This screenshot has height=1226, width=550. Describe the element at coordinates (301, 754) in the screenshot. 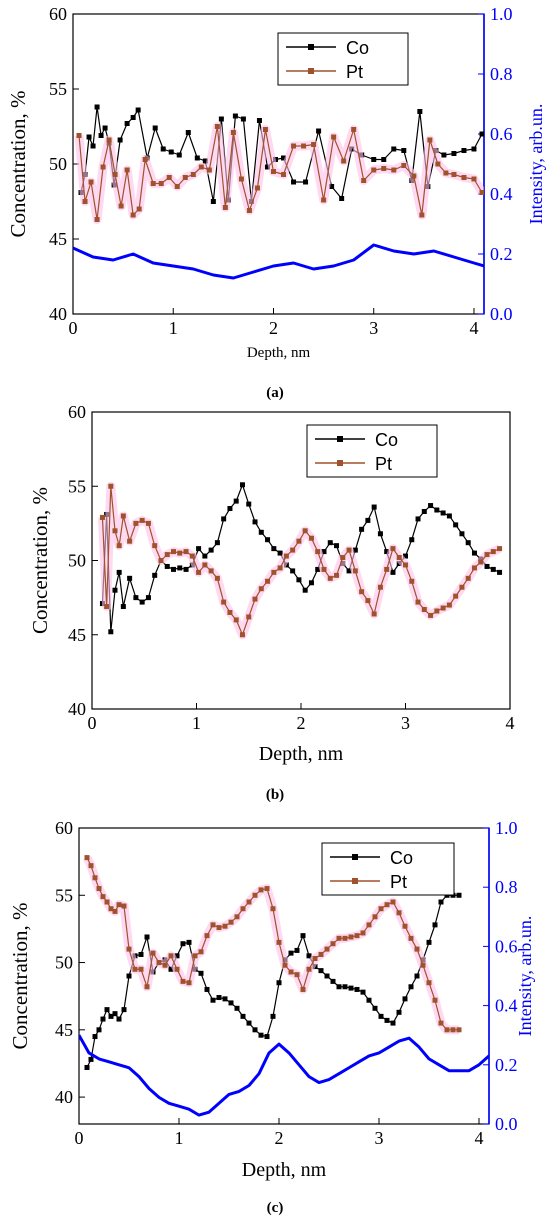

I see `x-axis-label: Depth, nm` at that location.